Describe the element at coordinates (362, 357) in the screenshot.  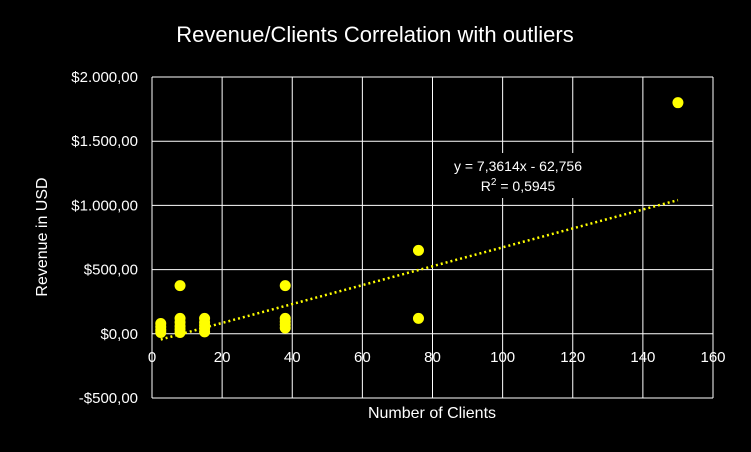
I see `x-tick-label: 60` at that location.